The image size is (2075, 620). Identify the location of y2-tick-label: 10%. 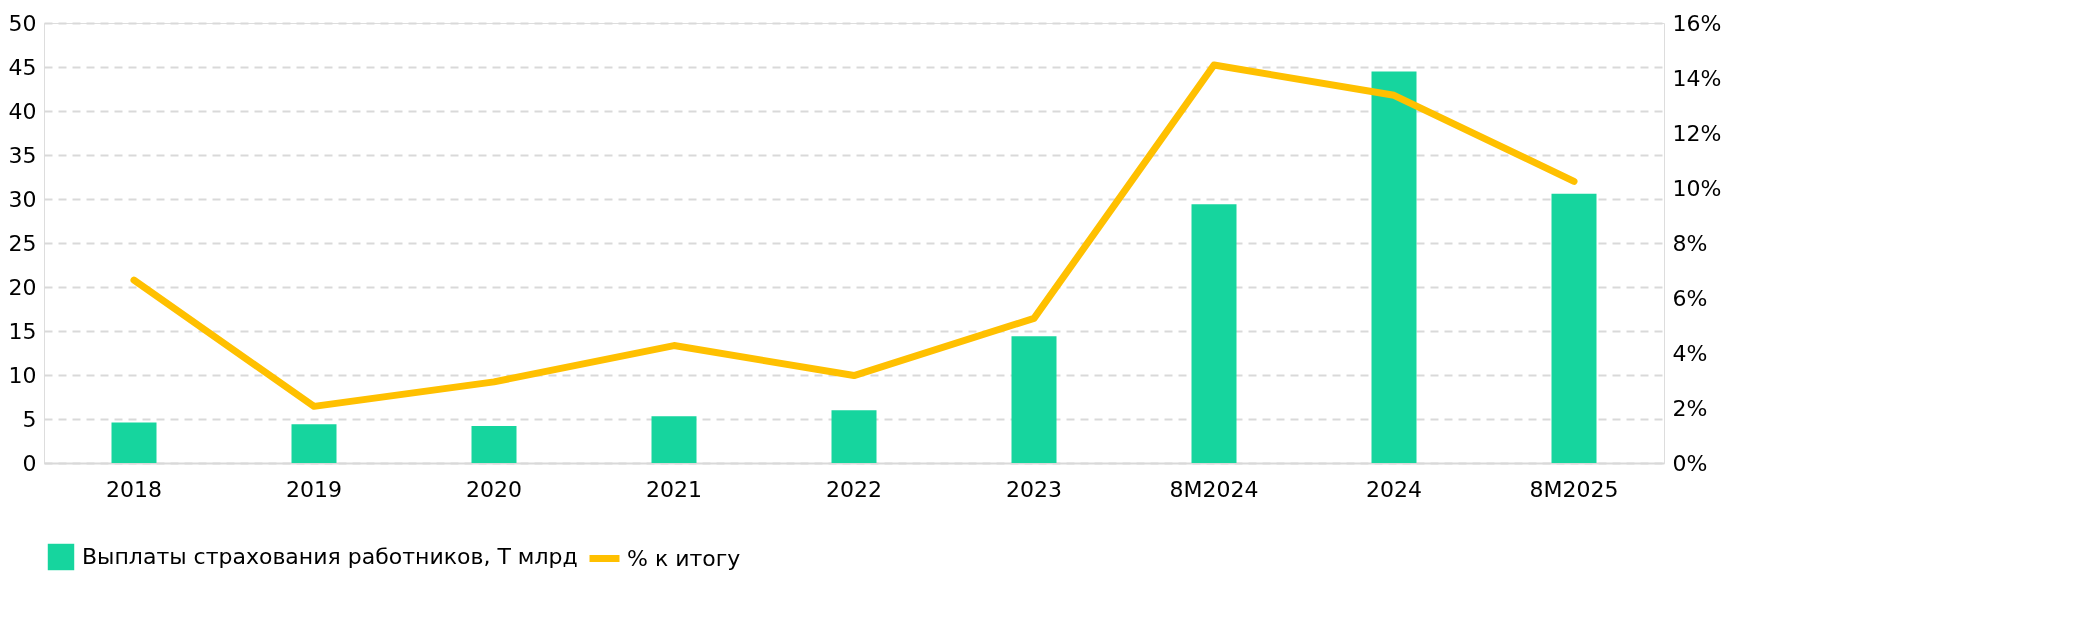
(1697, 188).